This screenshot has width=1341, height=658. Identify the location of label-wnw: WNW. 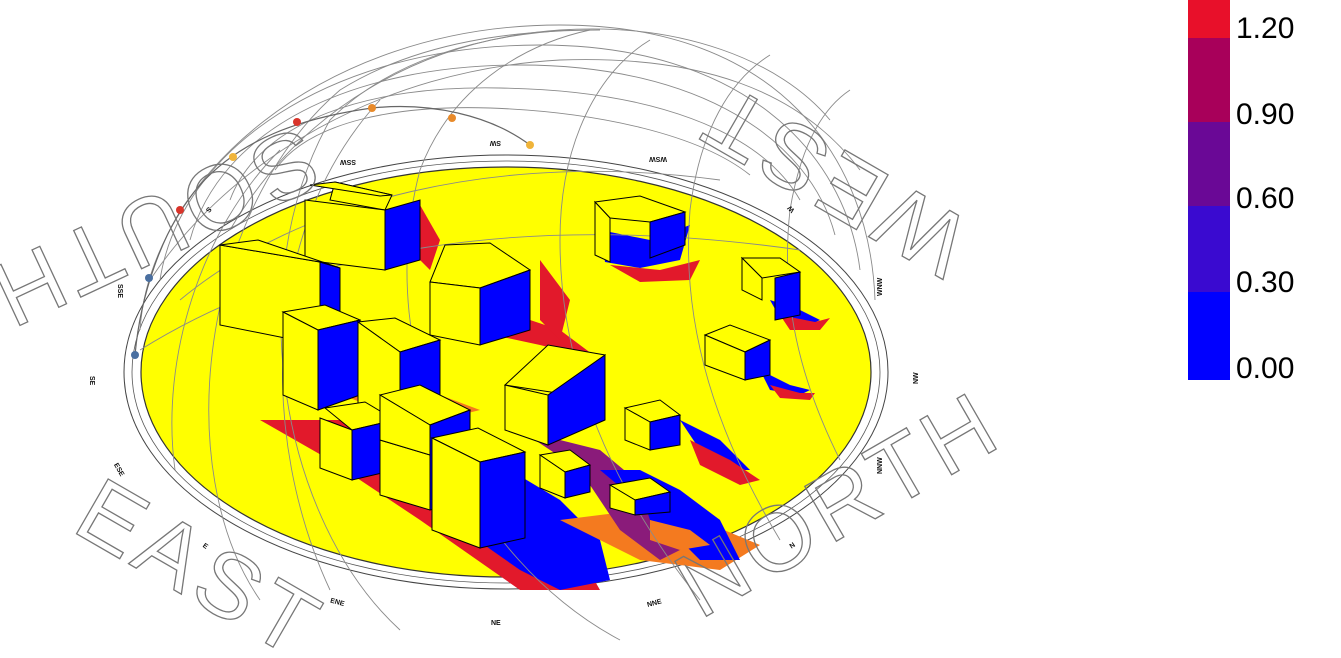
(880, 286).